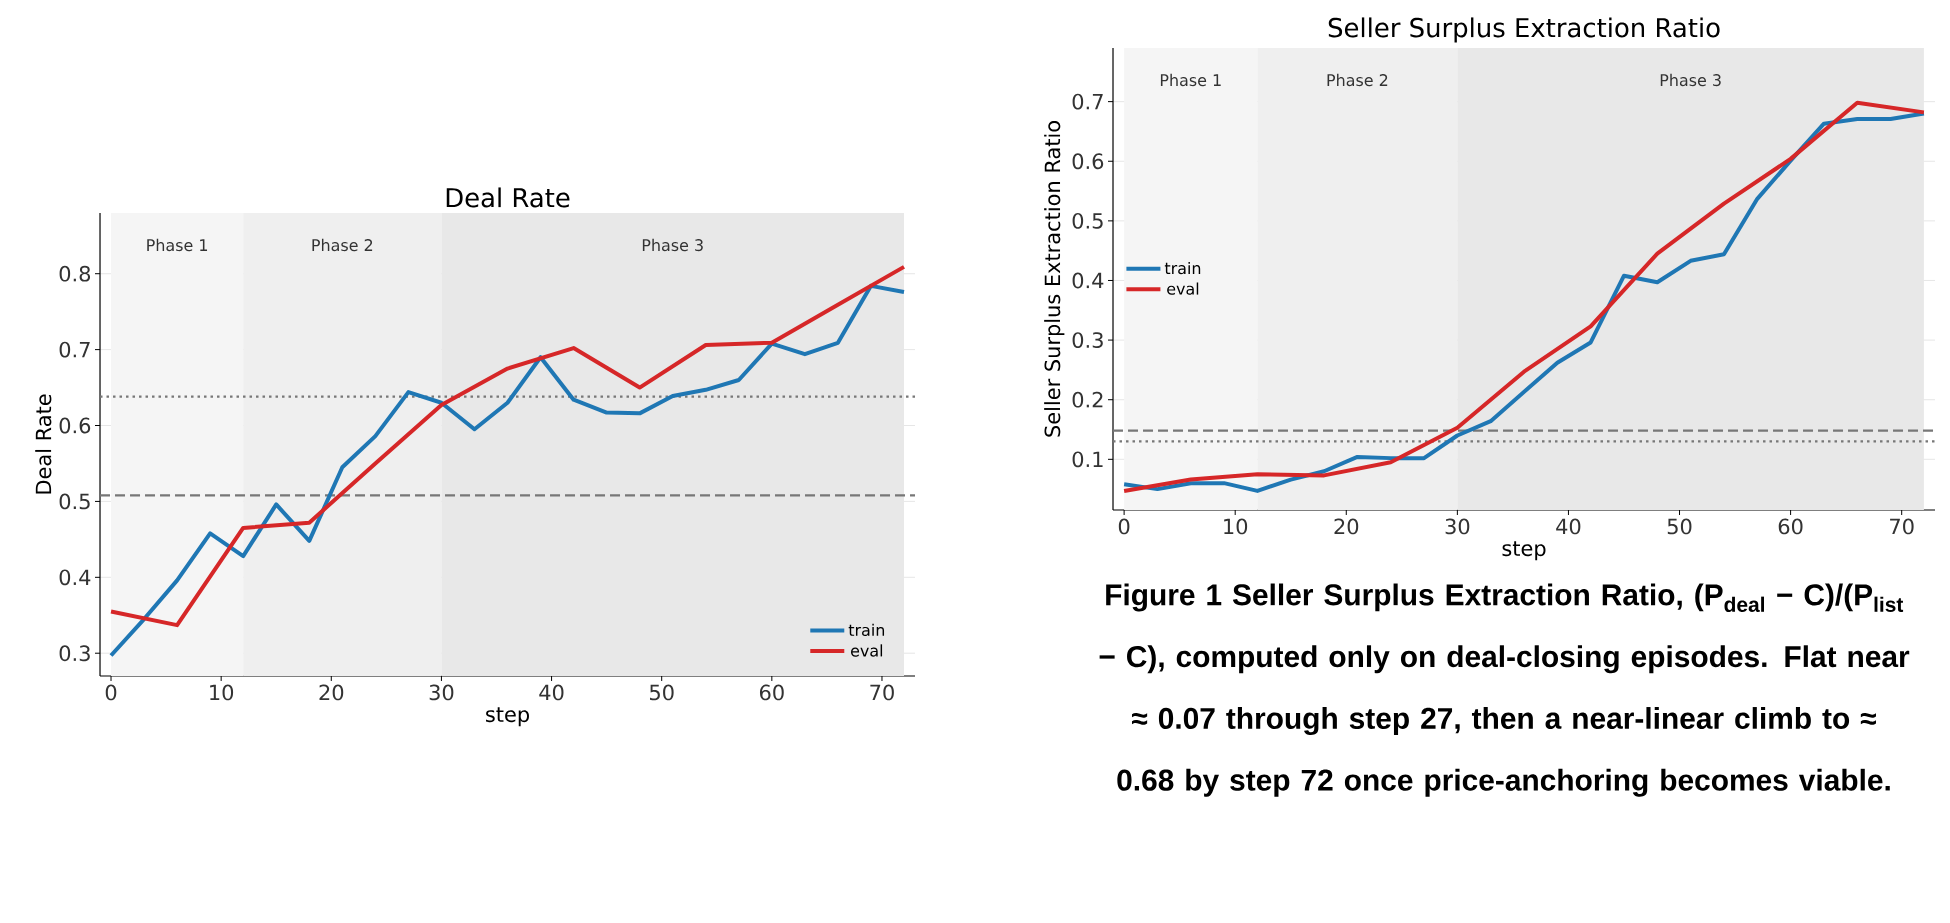 The height and width of the screenshot is (923, 1950). I want to click on y-tick-label: 0.1, so click(1087, 459).